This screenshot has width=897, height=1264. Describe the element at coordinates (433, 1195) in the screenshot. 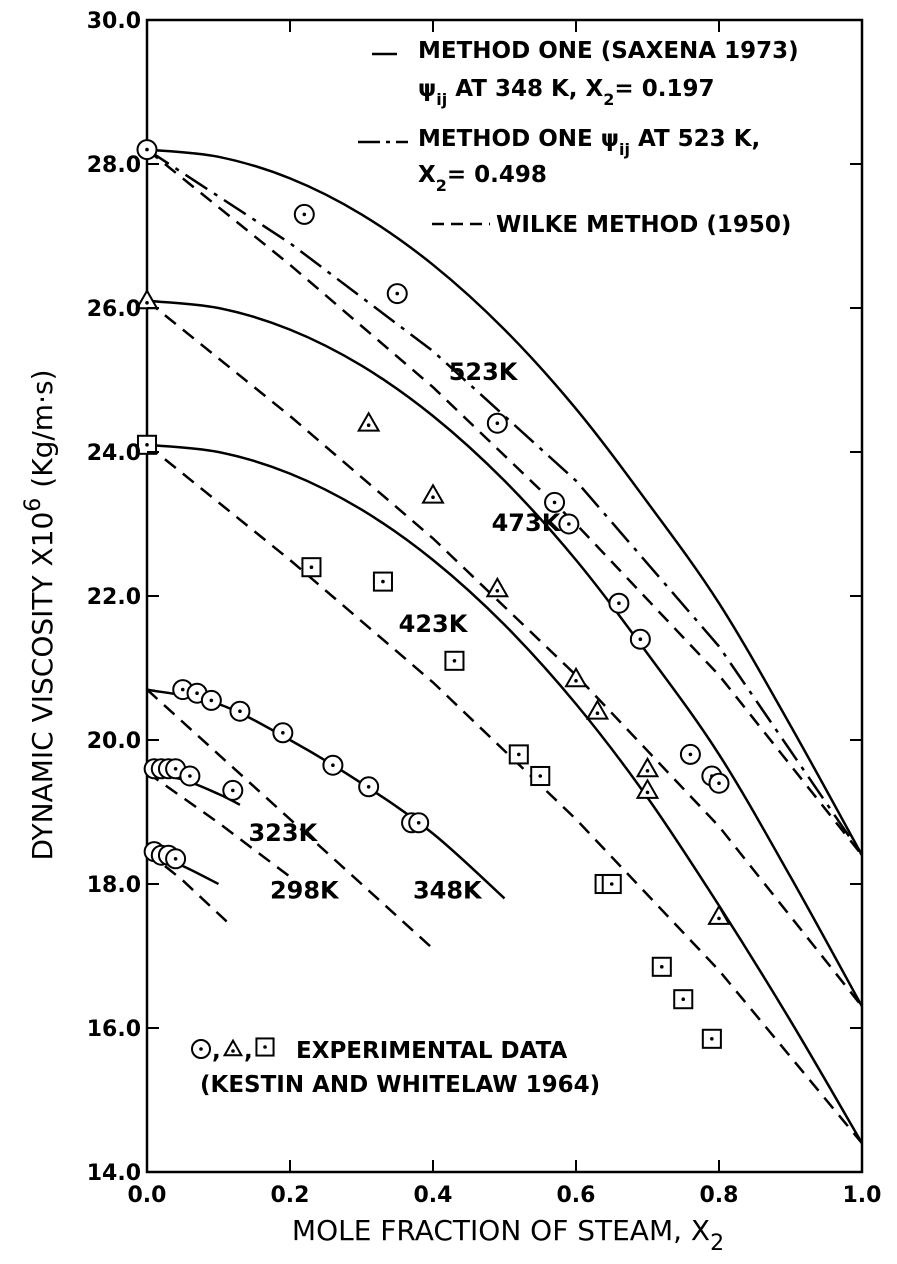

I see `x-tick-label: 0.4` at that location.